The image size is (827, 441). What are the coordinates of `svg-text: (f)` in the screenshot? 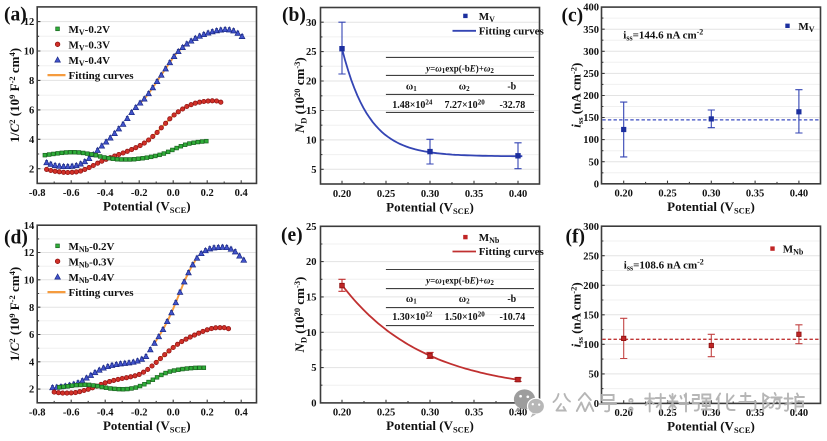 It's located at (575, 237).